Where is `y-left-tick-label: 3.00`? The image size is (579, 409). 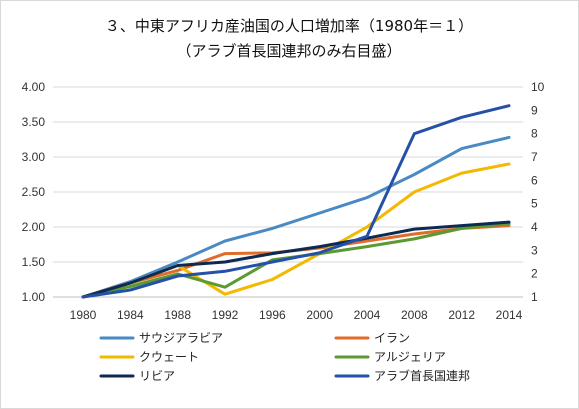
y-left-tick-label: 3.00 is located at coordinates (34, 157).